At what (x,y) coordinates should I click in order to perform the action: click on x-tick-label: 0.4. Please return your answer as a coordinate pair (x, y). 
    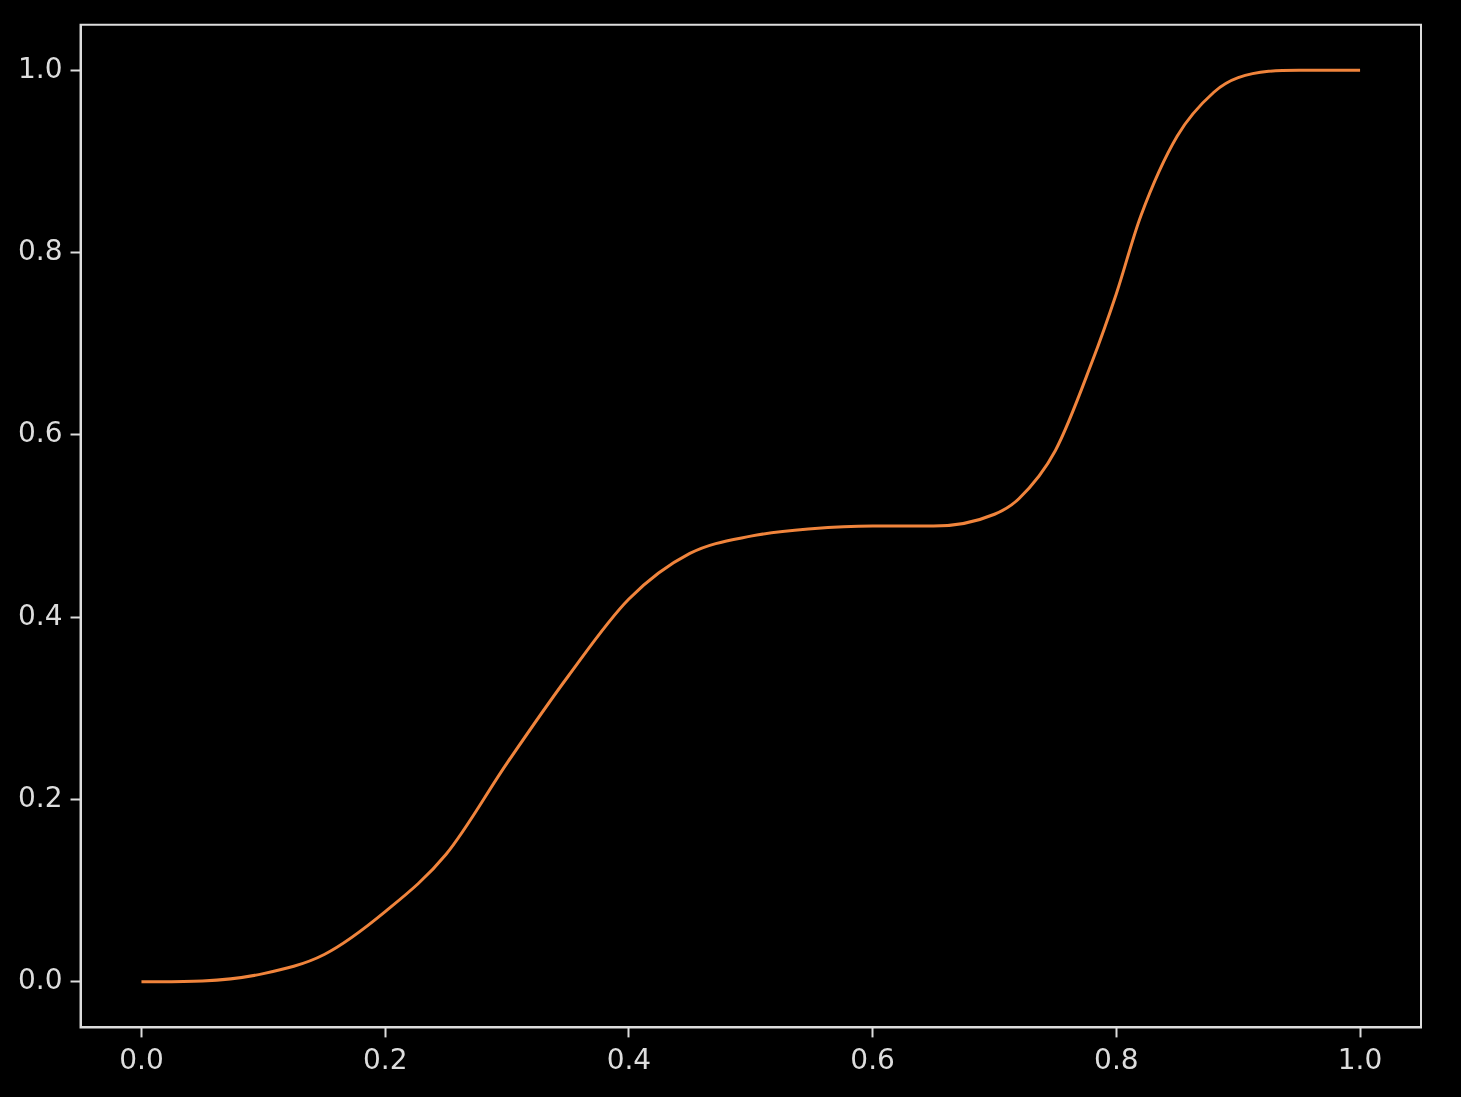
    Looking at the image, I should click on (629, 1060).